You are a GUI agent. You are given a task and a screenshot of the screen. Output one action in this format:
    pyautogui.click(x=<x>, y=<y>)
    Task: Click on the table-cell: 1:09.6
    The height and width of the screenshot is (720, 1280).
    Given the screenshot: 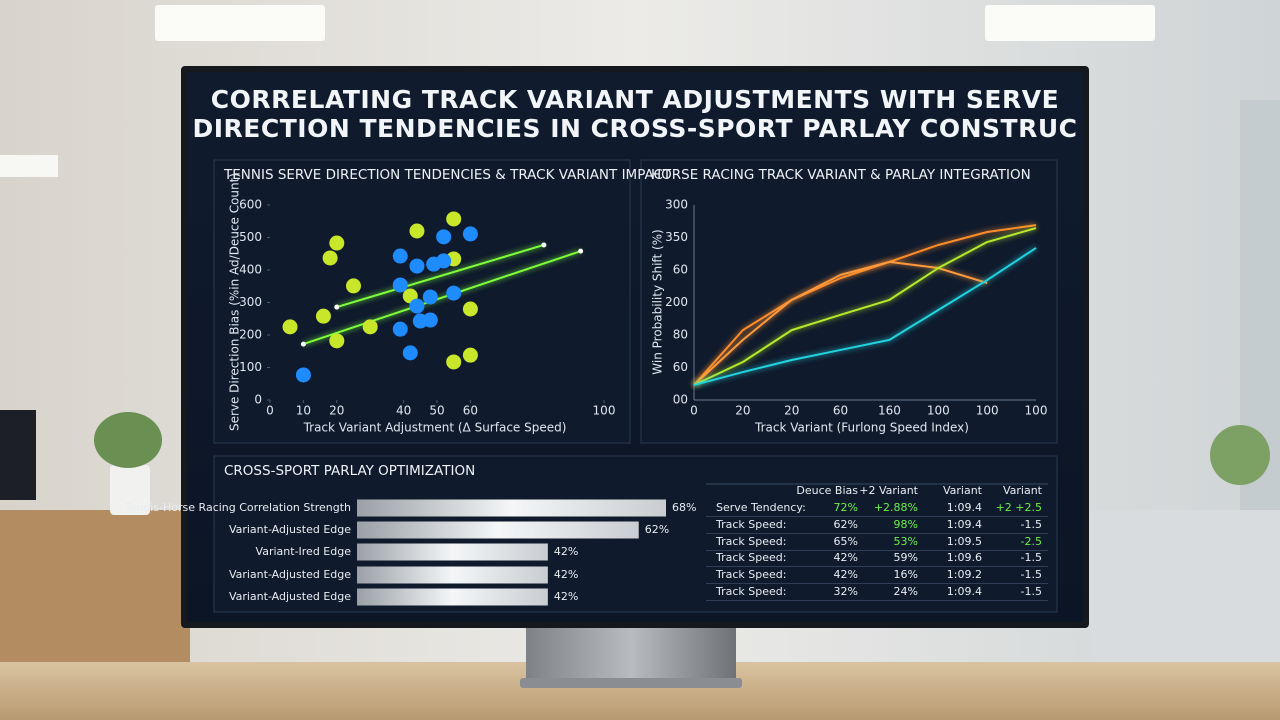 What is the action you would take?
    pyautogui.click(x=964, y=557)
    